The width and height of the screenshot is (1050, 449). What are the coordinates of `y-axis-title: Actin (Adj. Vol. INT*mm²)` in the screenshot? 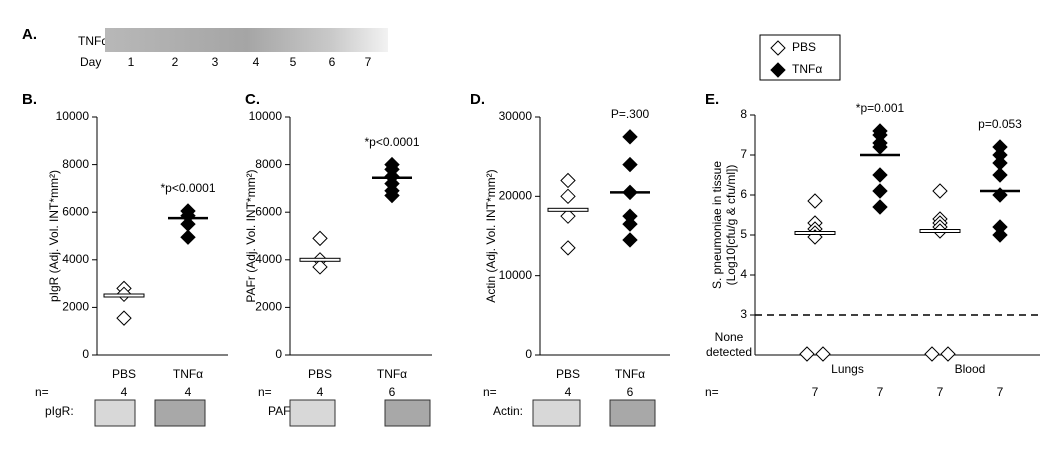 It's located at (491, 235).